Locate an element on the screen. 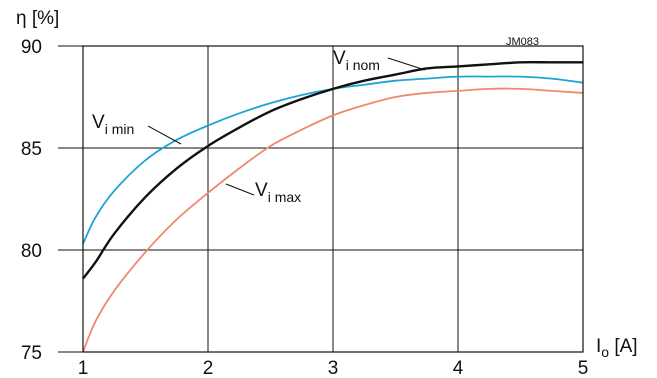 Image resolution: width=657 pixels, height=378 pixels. x-tick-label: 1 is located at coordinates (83, 368).